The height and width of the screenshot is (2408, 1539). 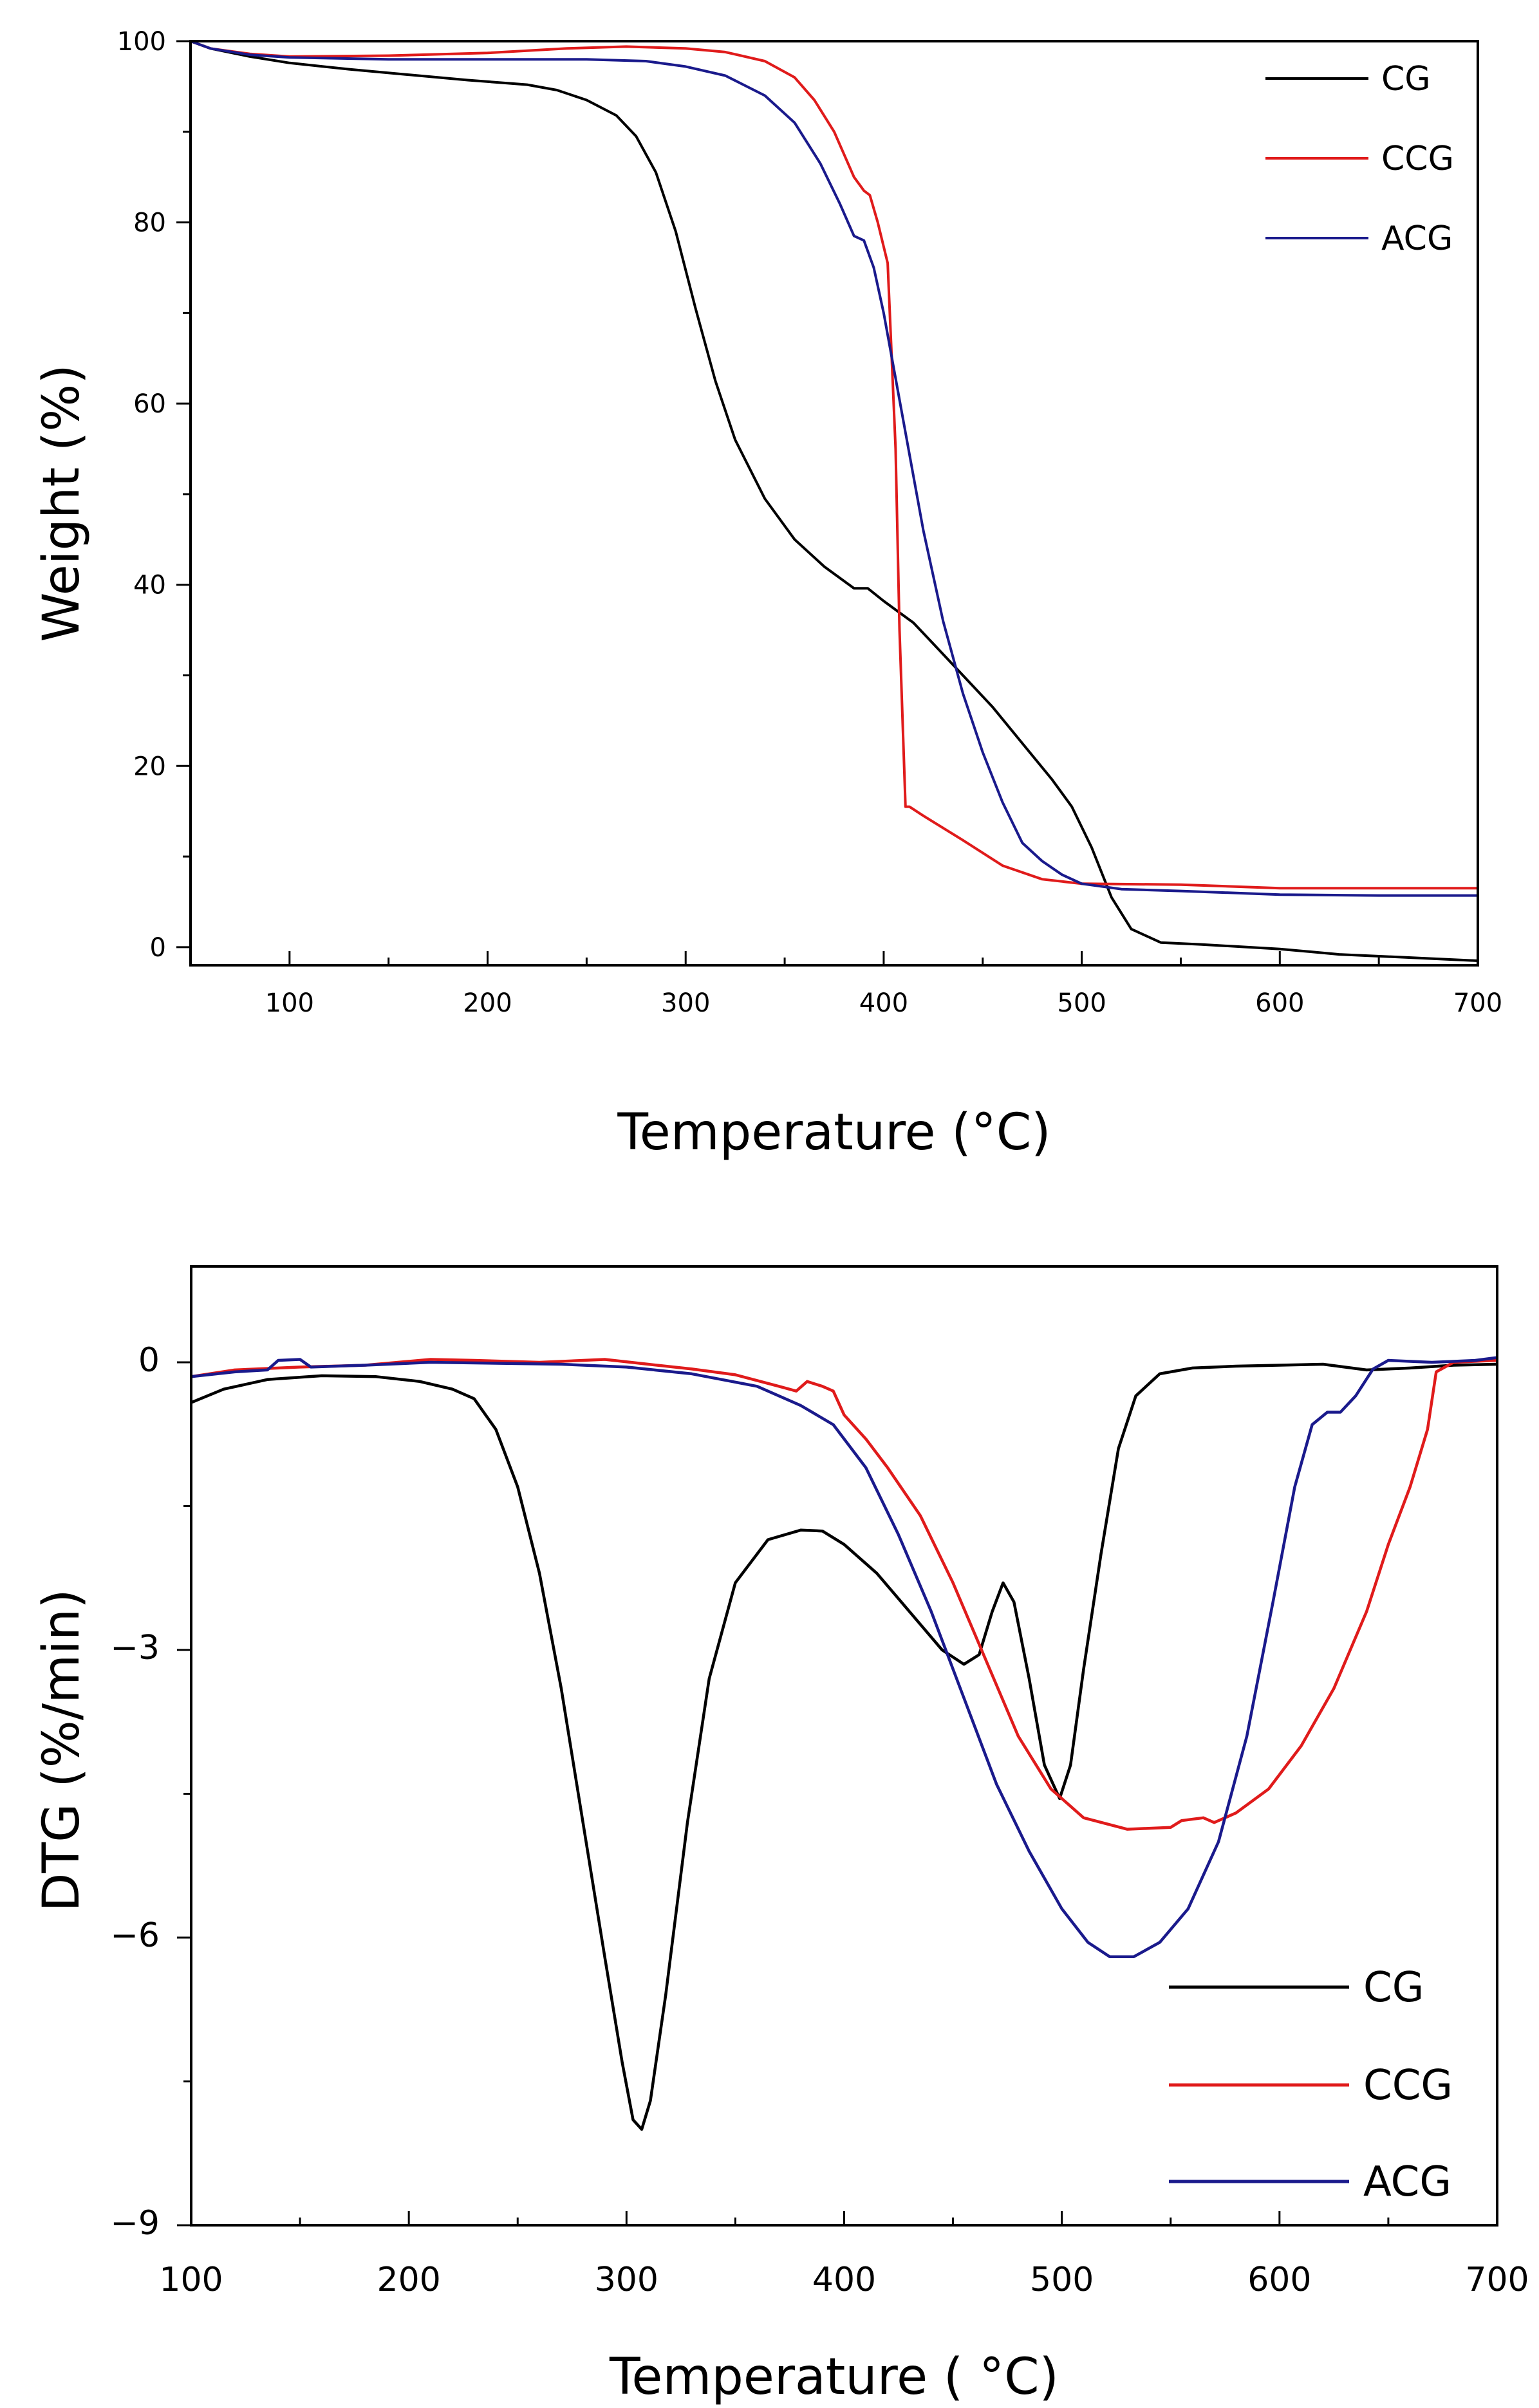 What do you see at coordinates (149, 404) in the screenshot?
I see `tga-y-tick-label: 60` at bounding box center [149, 404].